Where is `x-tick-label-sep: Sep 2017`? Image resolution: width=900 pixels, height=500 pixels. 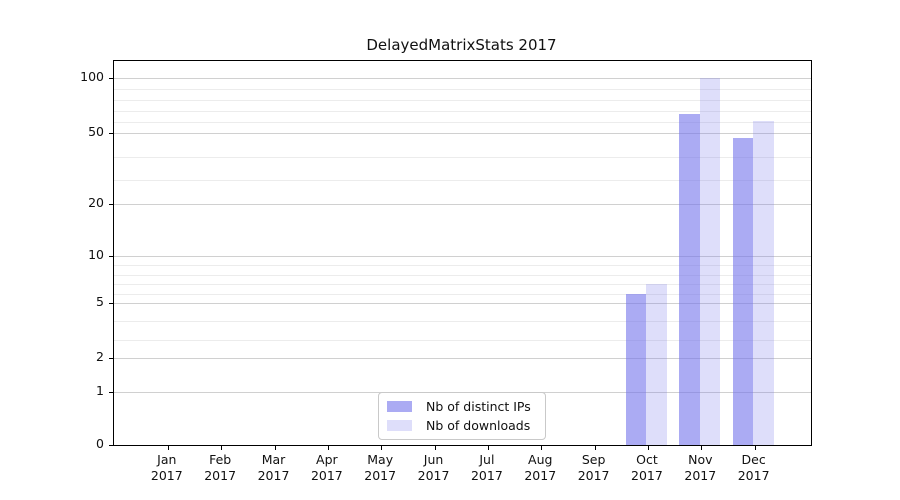 x-tick-label-sep: Sep 2017 is located at coordinates (593, 467).